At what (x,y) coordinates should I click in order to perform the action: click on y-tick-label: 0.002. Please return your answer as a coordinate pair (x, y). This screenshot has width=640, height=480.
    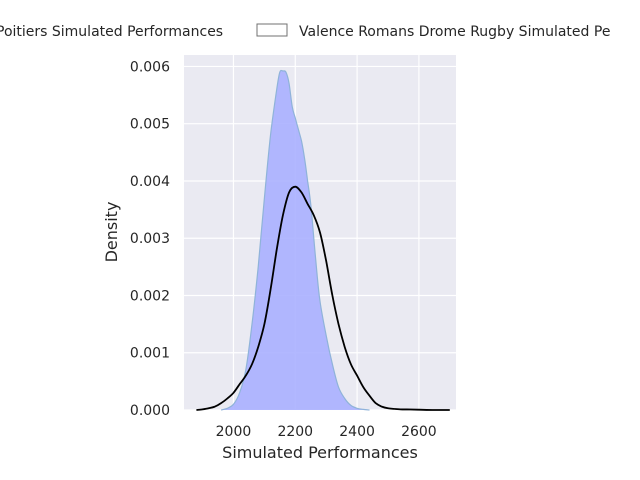
    Looking at the image, I should click on (150, 296).